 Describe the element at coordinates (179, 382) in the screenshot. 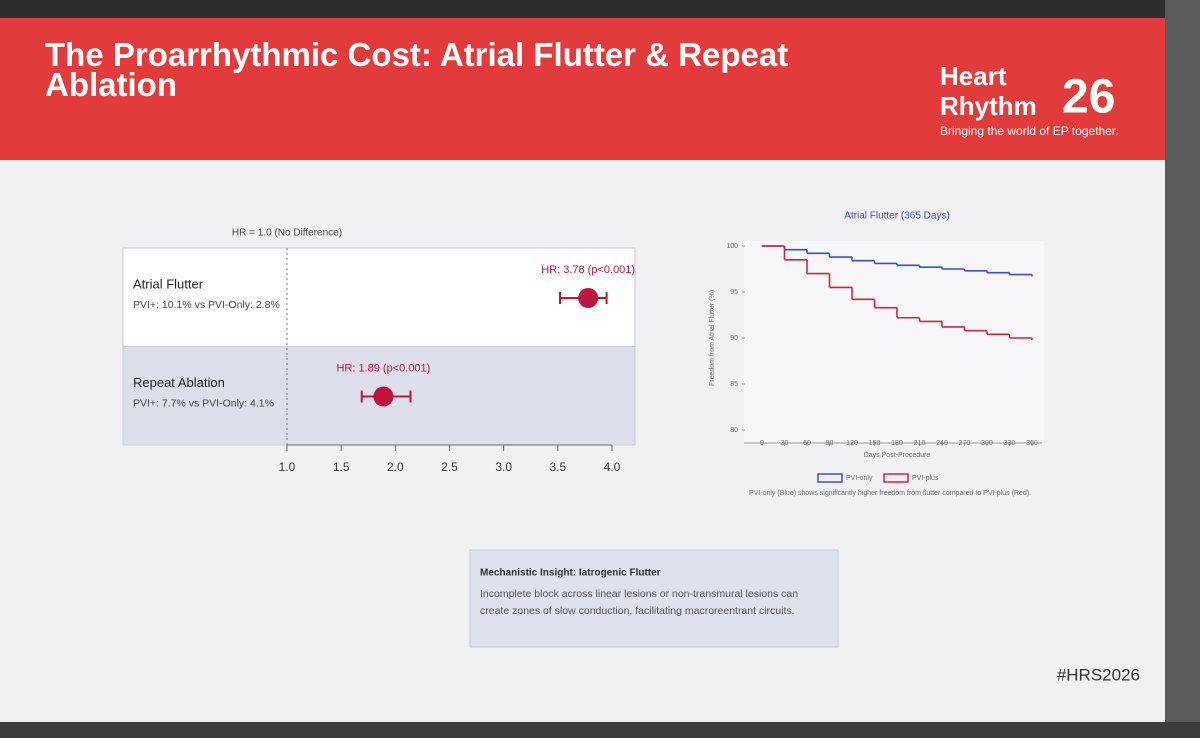

I see `row-label: Repeat Ablation` at that location.